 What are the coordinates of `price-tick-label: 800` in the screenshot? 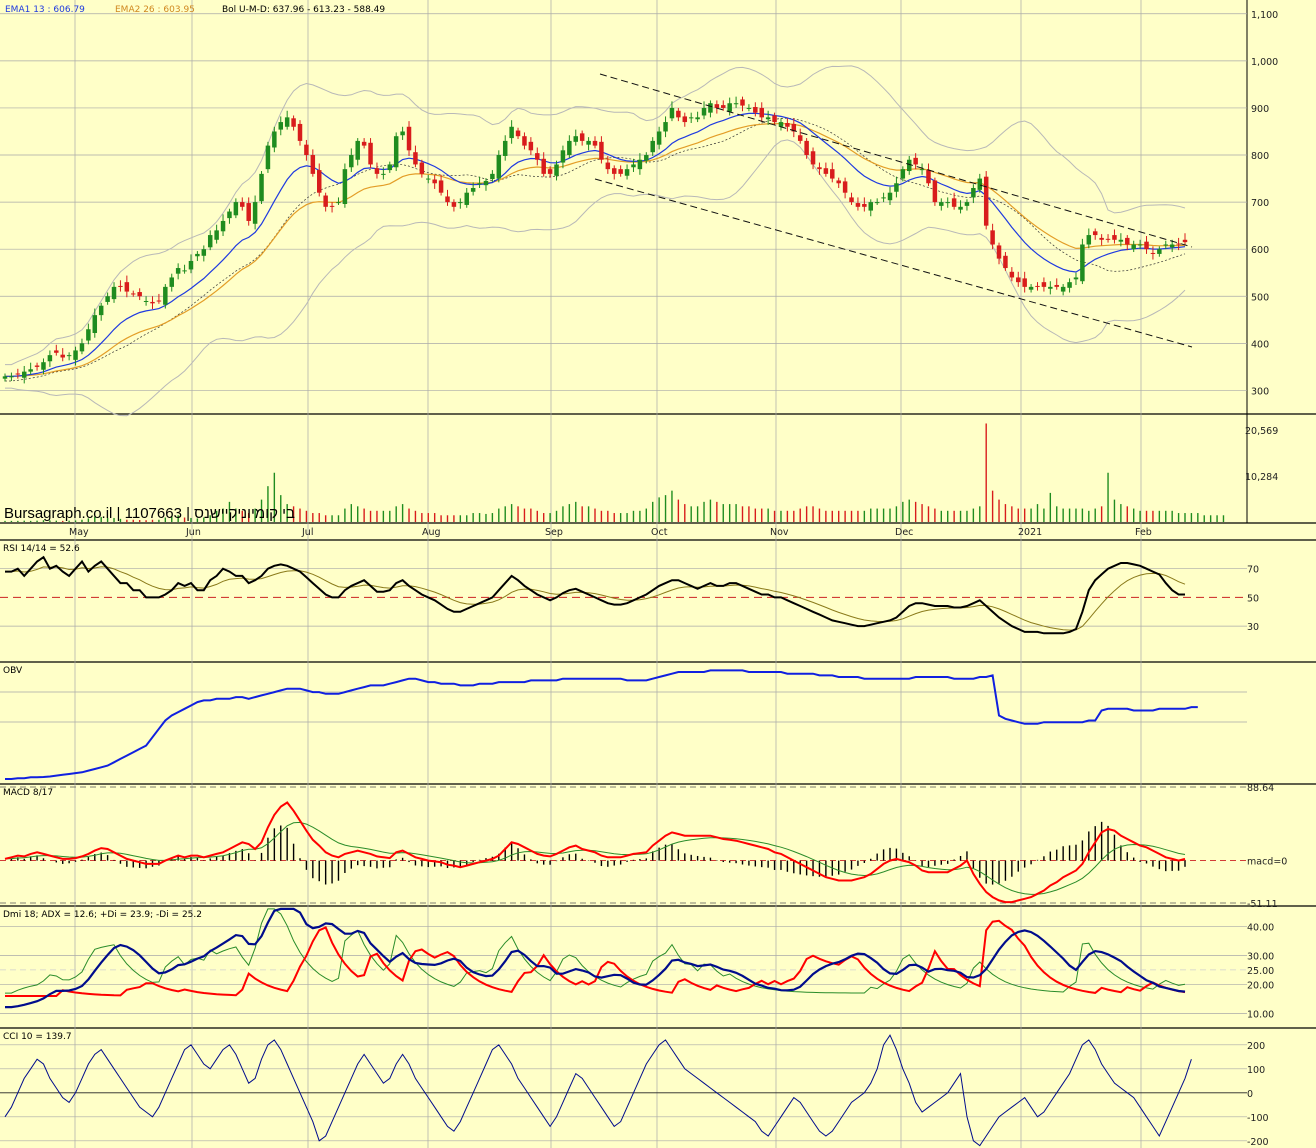 It's located at (1260, 156).